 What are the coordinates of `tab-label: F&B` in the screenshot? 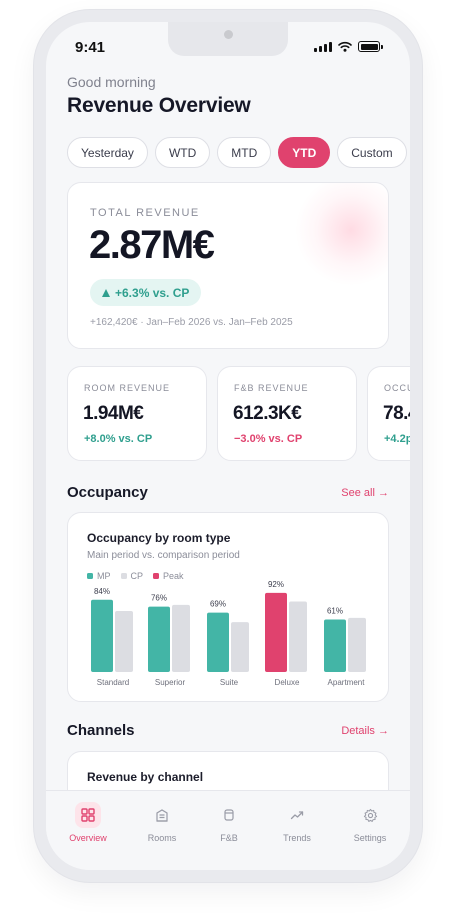 It's located at (229, 838).